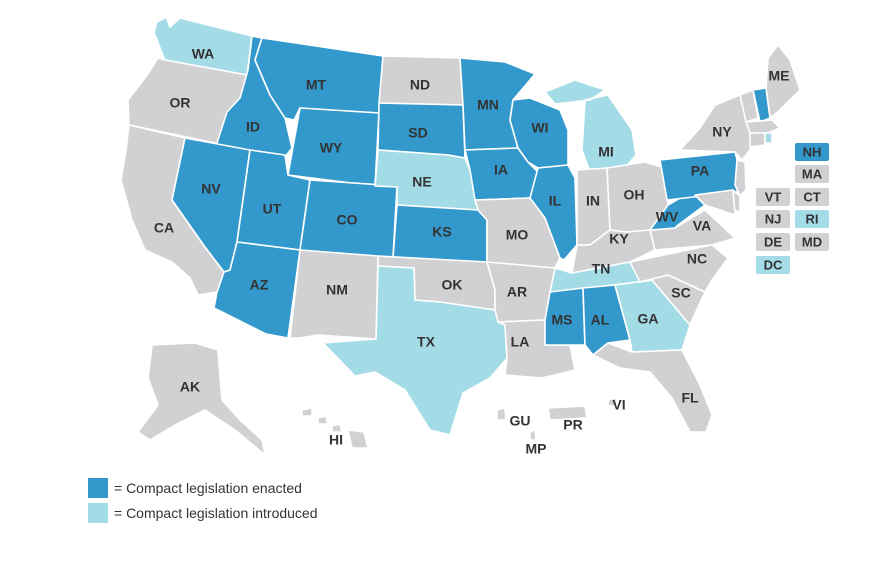 This screenshot has height=572, width=879. I want to click on state-label-vi: VI, so click(618, 405).